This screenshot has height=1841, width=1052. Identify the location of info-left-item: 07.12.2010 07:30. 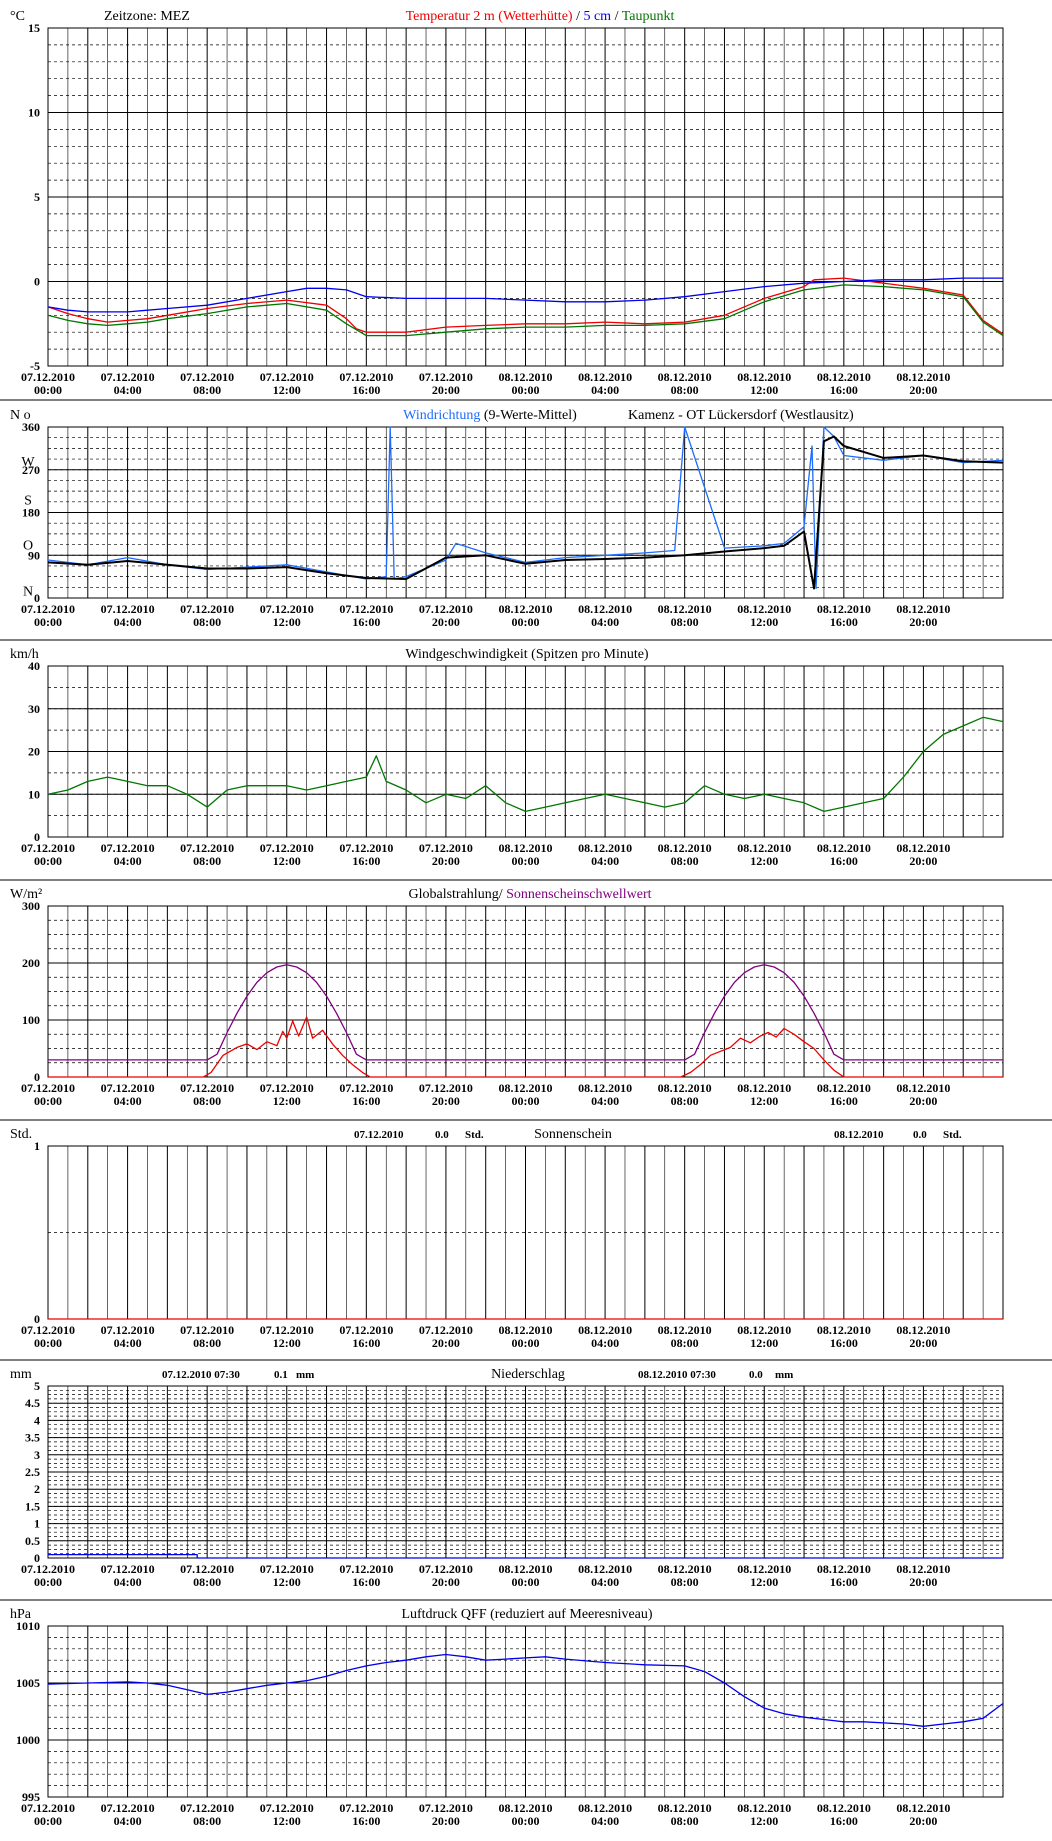
(201, 1375).